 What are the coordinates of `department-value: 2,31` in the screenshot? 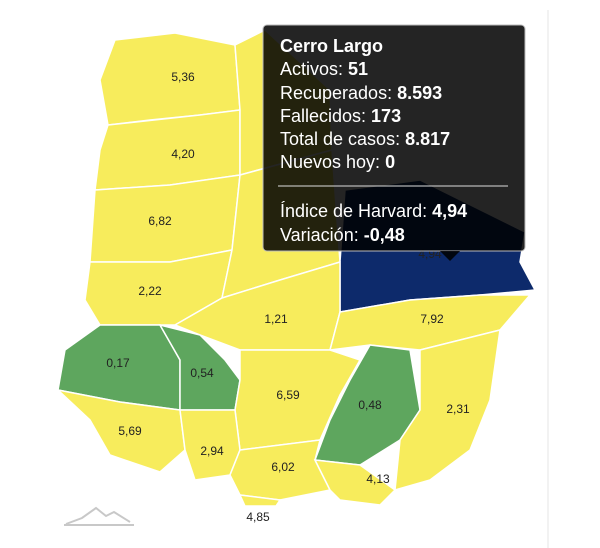 It's located at (458, 409).